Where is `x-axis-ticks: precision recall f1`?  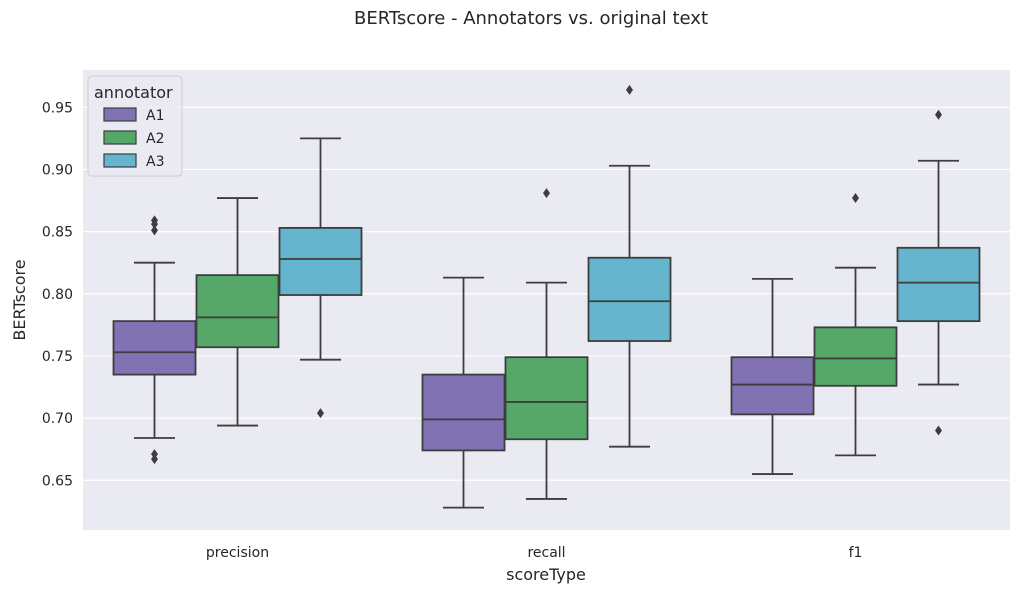 x-axis-ticks: precision recall f1 is located at coordinates (534, 553).